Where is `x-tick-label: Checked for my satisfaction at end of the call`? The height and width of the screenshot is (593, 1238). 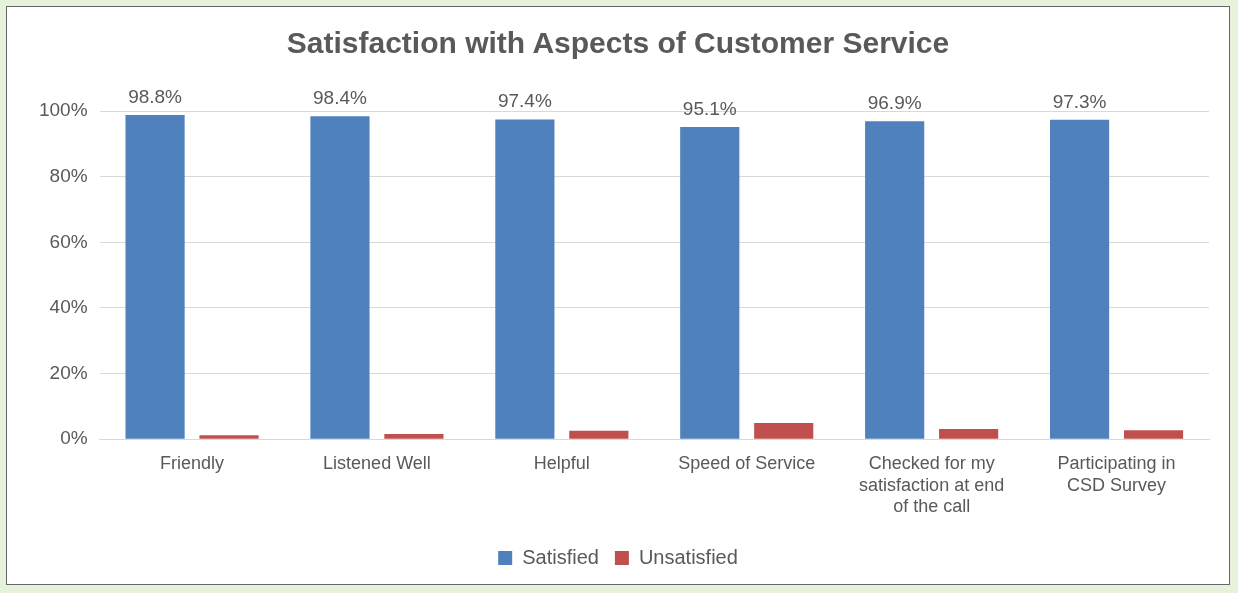 x-tick-label: Checked for my satisfaction at end of the call is located at coordinates (932, 484).